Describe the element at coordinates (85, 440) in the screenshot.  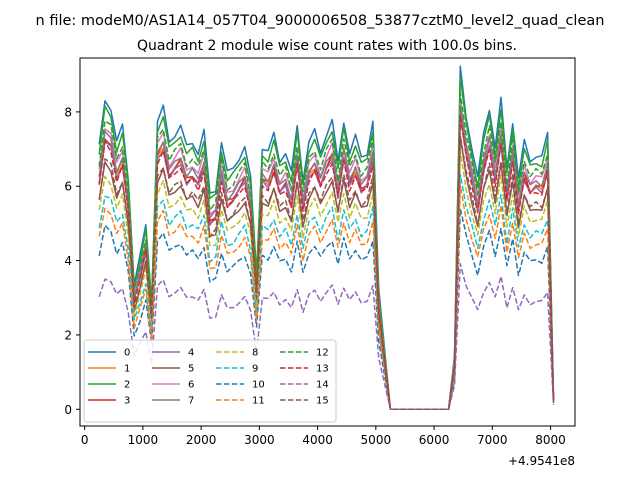
I see `x-tick-label: 0` at that location.